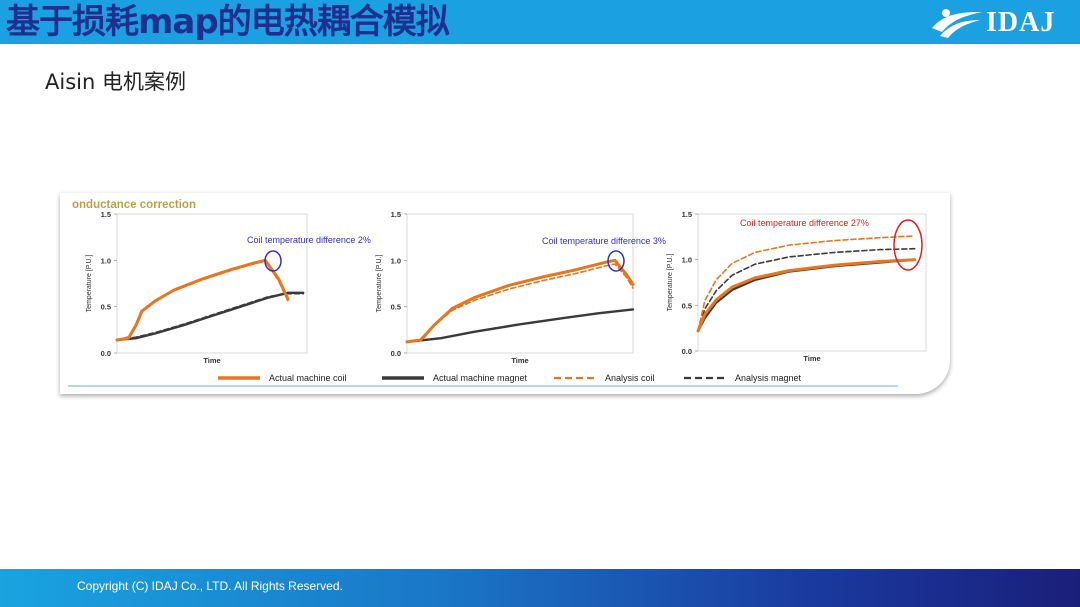 The image size is (1080, 607). Describe the element at coordinates (228, 22) in the screenshot. I see `page-title: 基于损耗map的电热耦合模拟` at that location.